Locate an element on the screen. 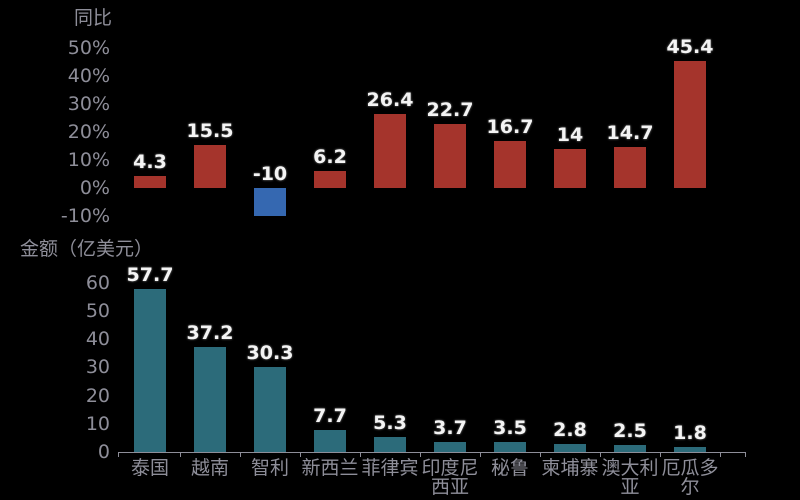 This screenshot has width=800, height=500. amount-chart-title: 金额（亿美元） is located at coordinates (87, 249).